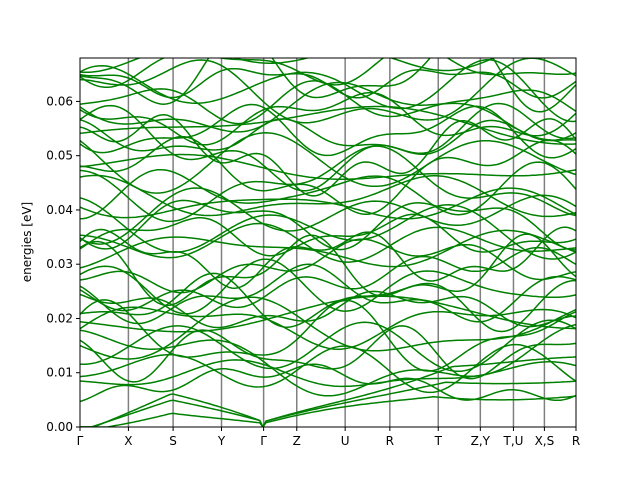  What do you see at coordinates (345, 441) in the screenshot?
I see `x-tick-label: U` at bounding box center [345, 441].